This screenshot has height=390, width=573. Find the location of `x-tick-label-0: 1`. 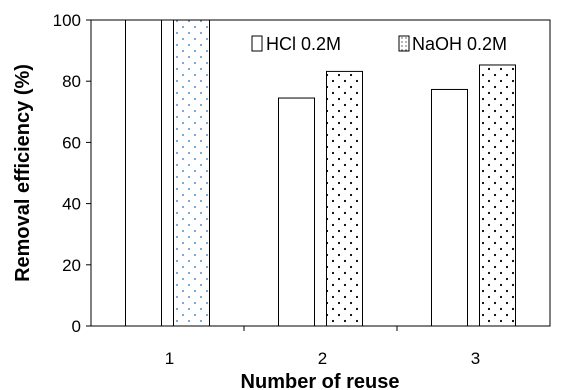

x-tick-label-0: 1 is located at coordinates (169, 358).